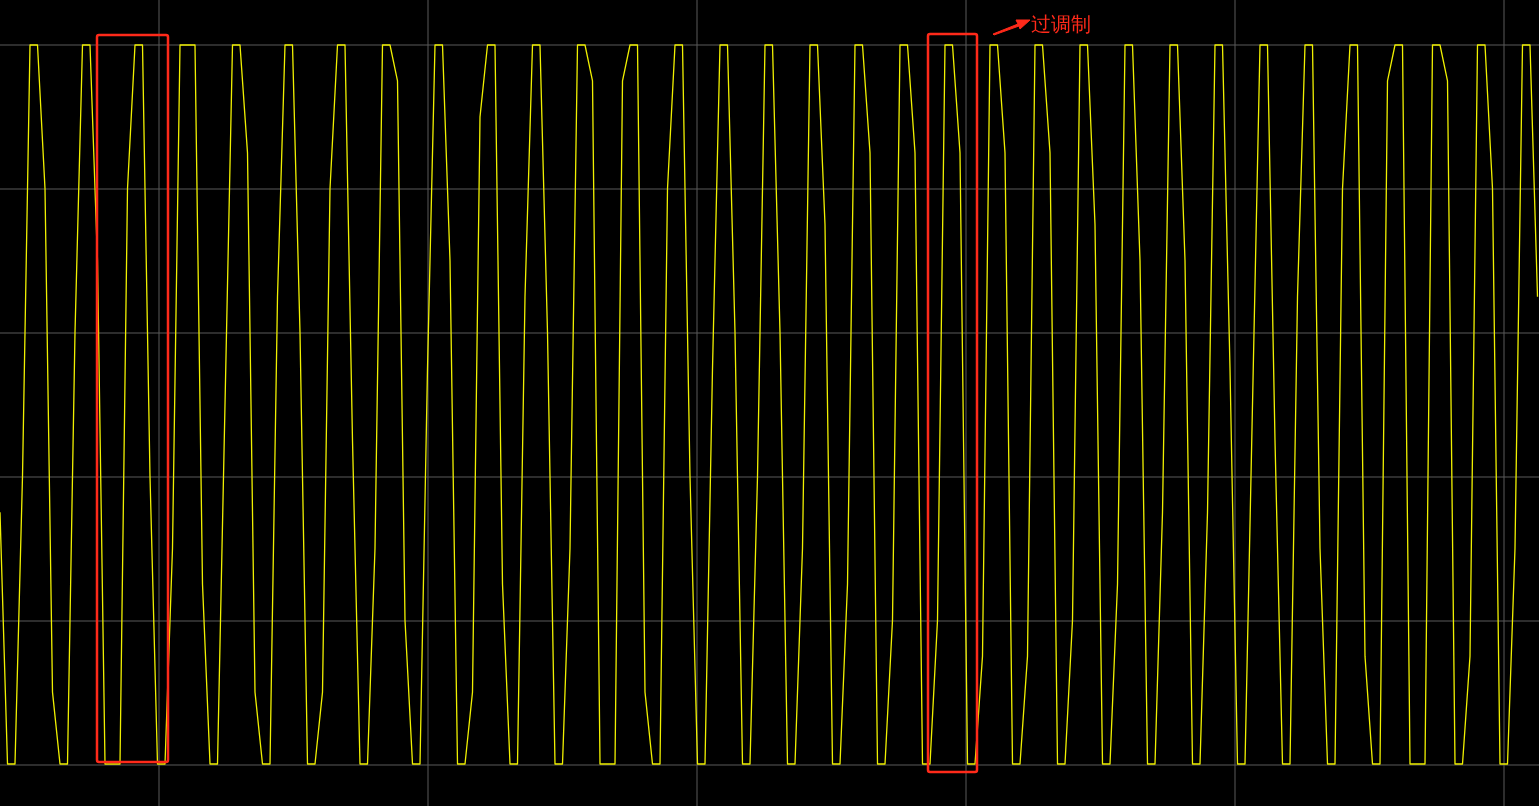 The width and height of the screenshot is (1539, 806). What do you see at coordinates (1061, 24) in the screenshot?
I see `text: 过调制` at bounding box center [1061, 24].